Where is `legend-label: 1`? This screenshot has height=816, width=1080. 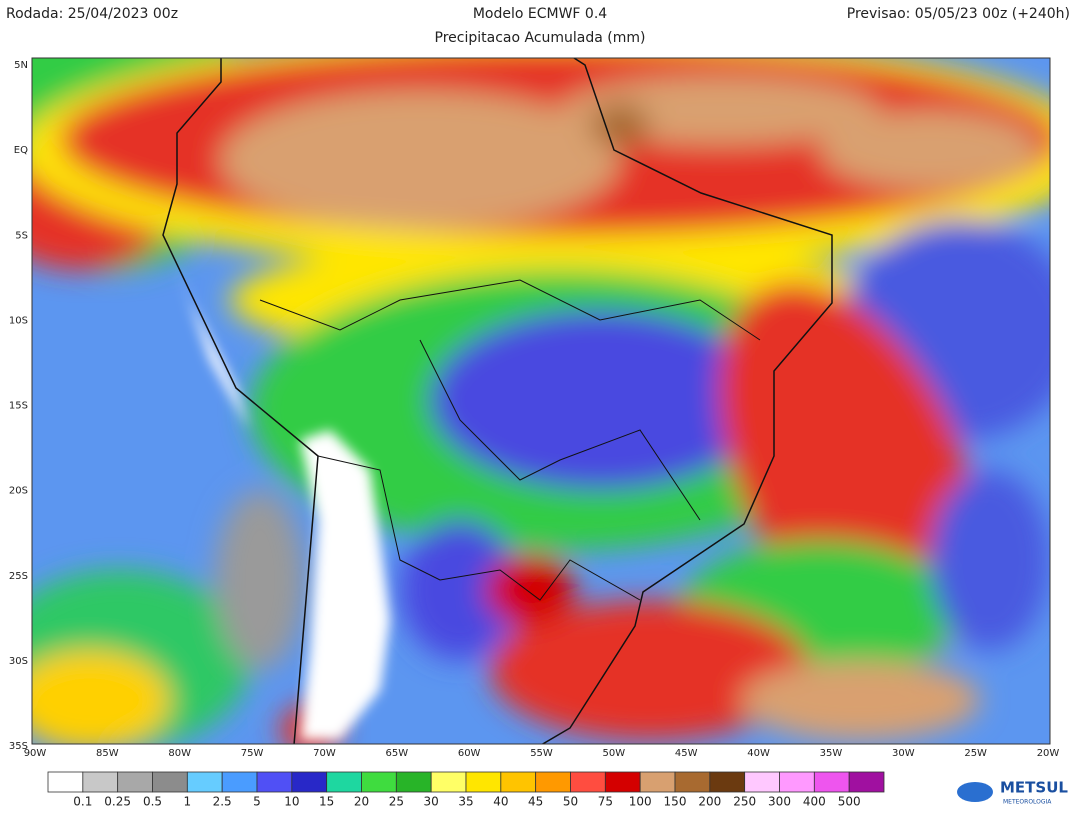 legend-label: 1 is located at coordinates (188, 802).